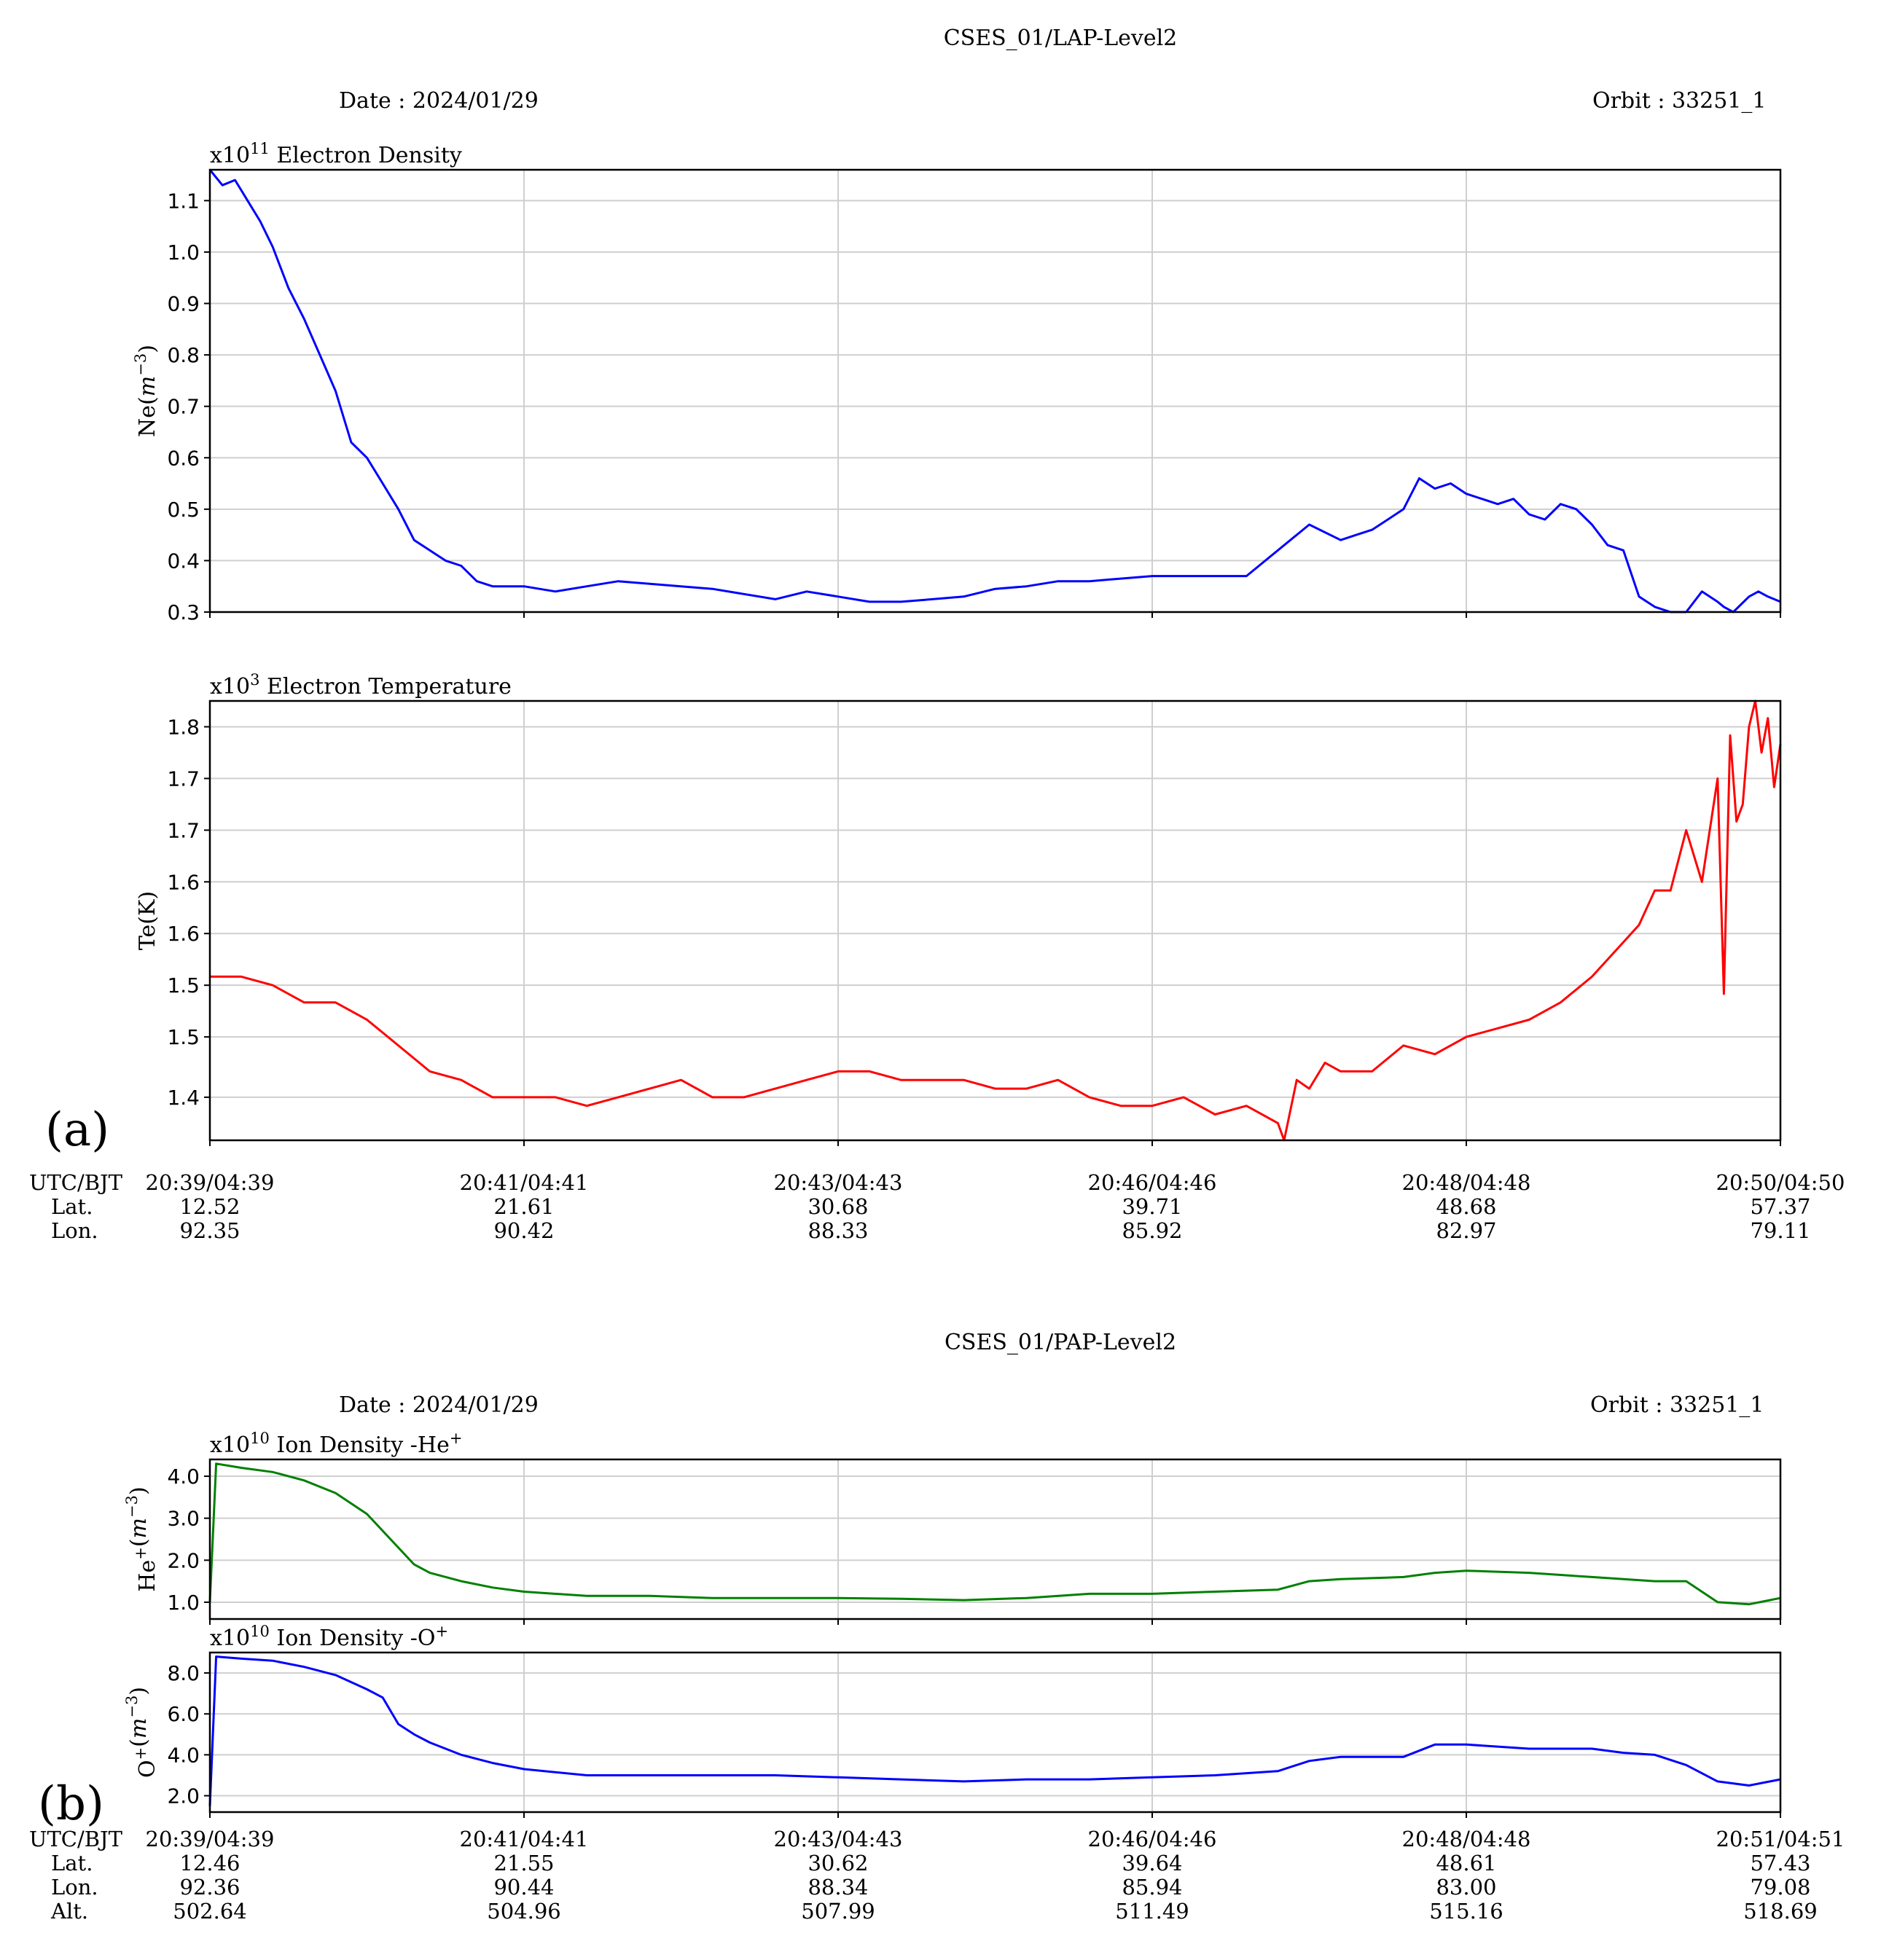  What do you see at coordinates (139, 1528) in the screenshot?
I see `y-axis-label-unit: m` at bounding box center [139, 1528].